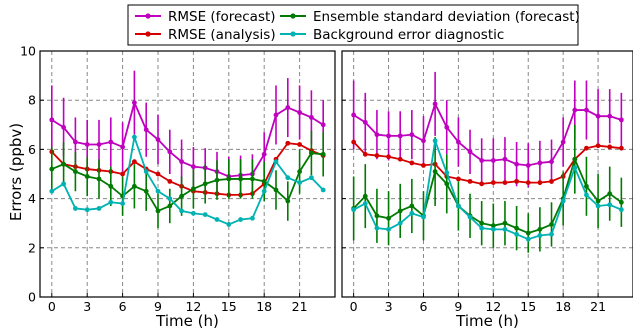 This screenshot has width=633, height=330. I want to click on x-tick-label: 3, so click(389, 306).